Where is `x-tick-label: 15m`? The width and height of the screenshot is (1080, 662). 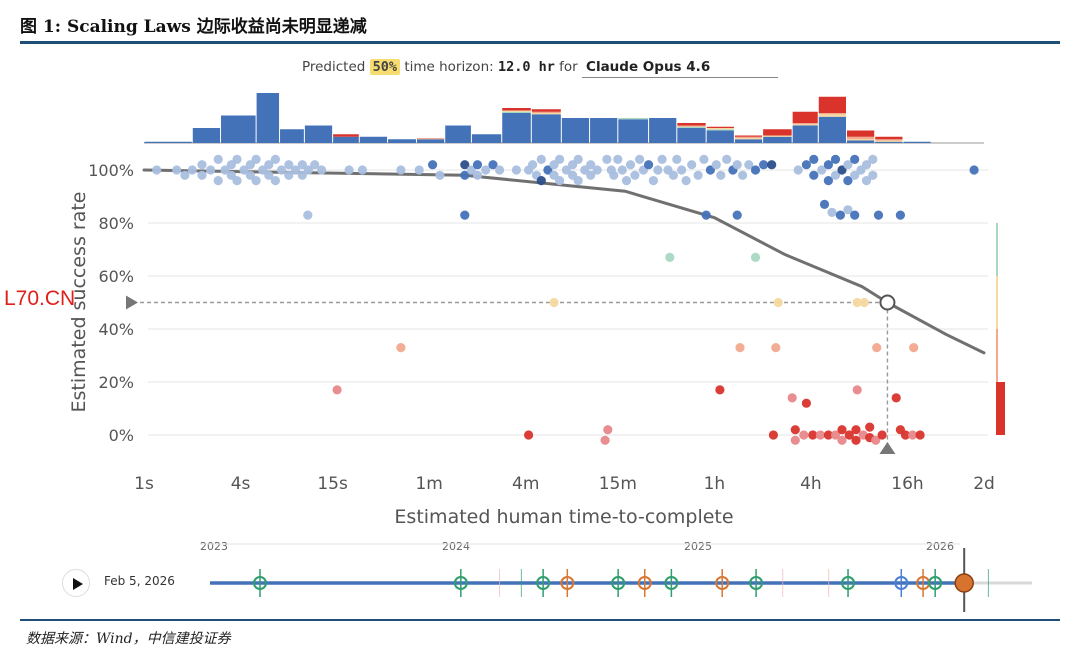 x-tick-label: 15m is located at coordinates (618, 484).